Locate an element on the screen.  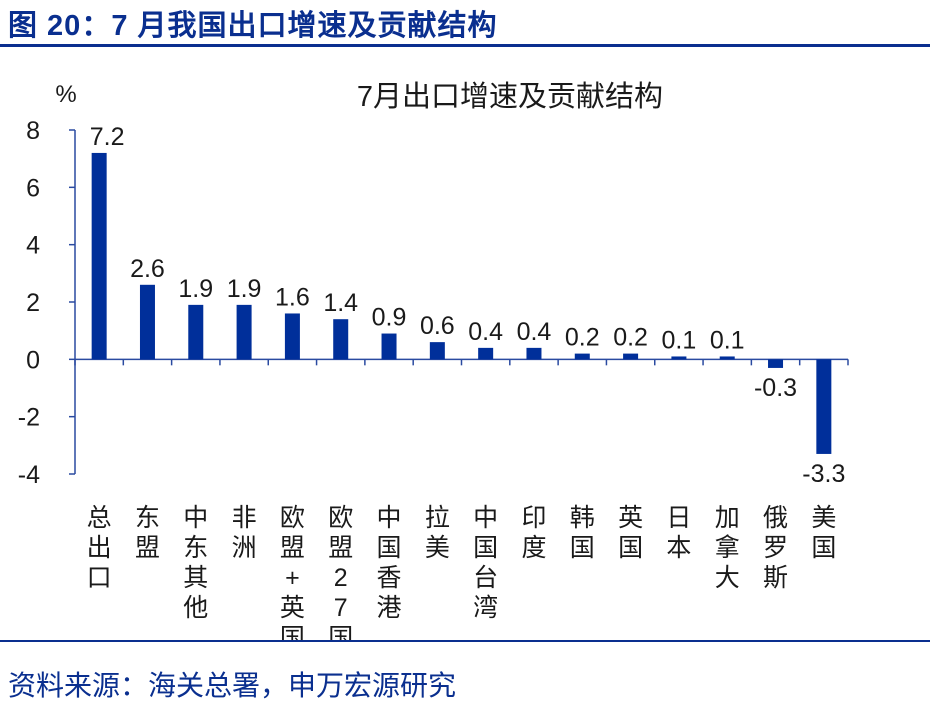
y-tick-label: 2 is located at coordinates (33, 303).